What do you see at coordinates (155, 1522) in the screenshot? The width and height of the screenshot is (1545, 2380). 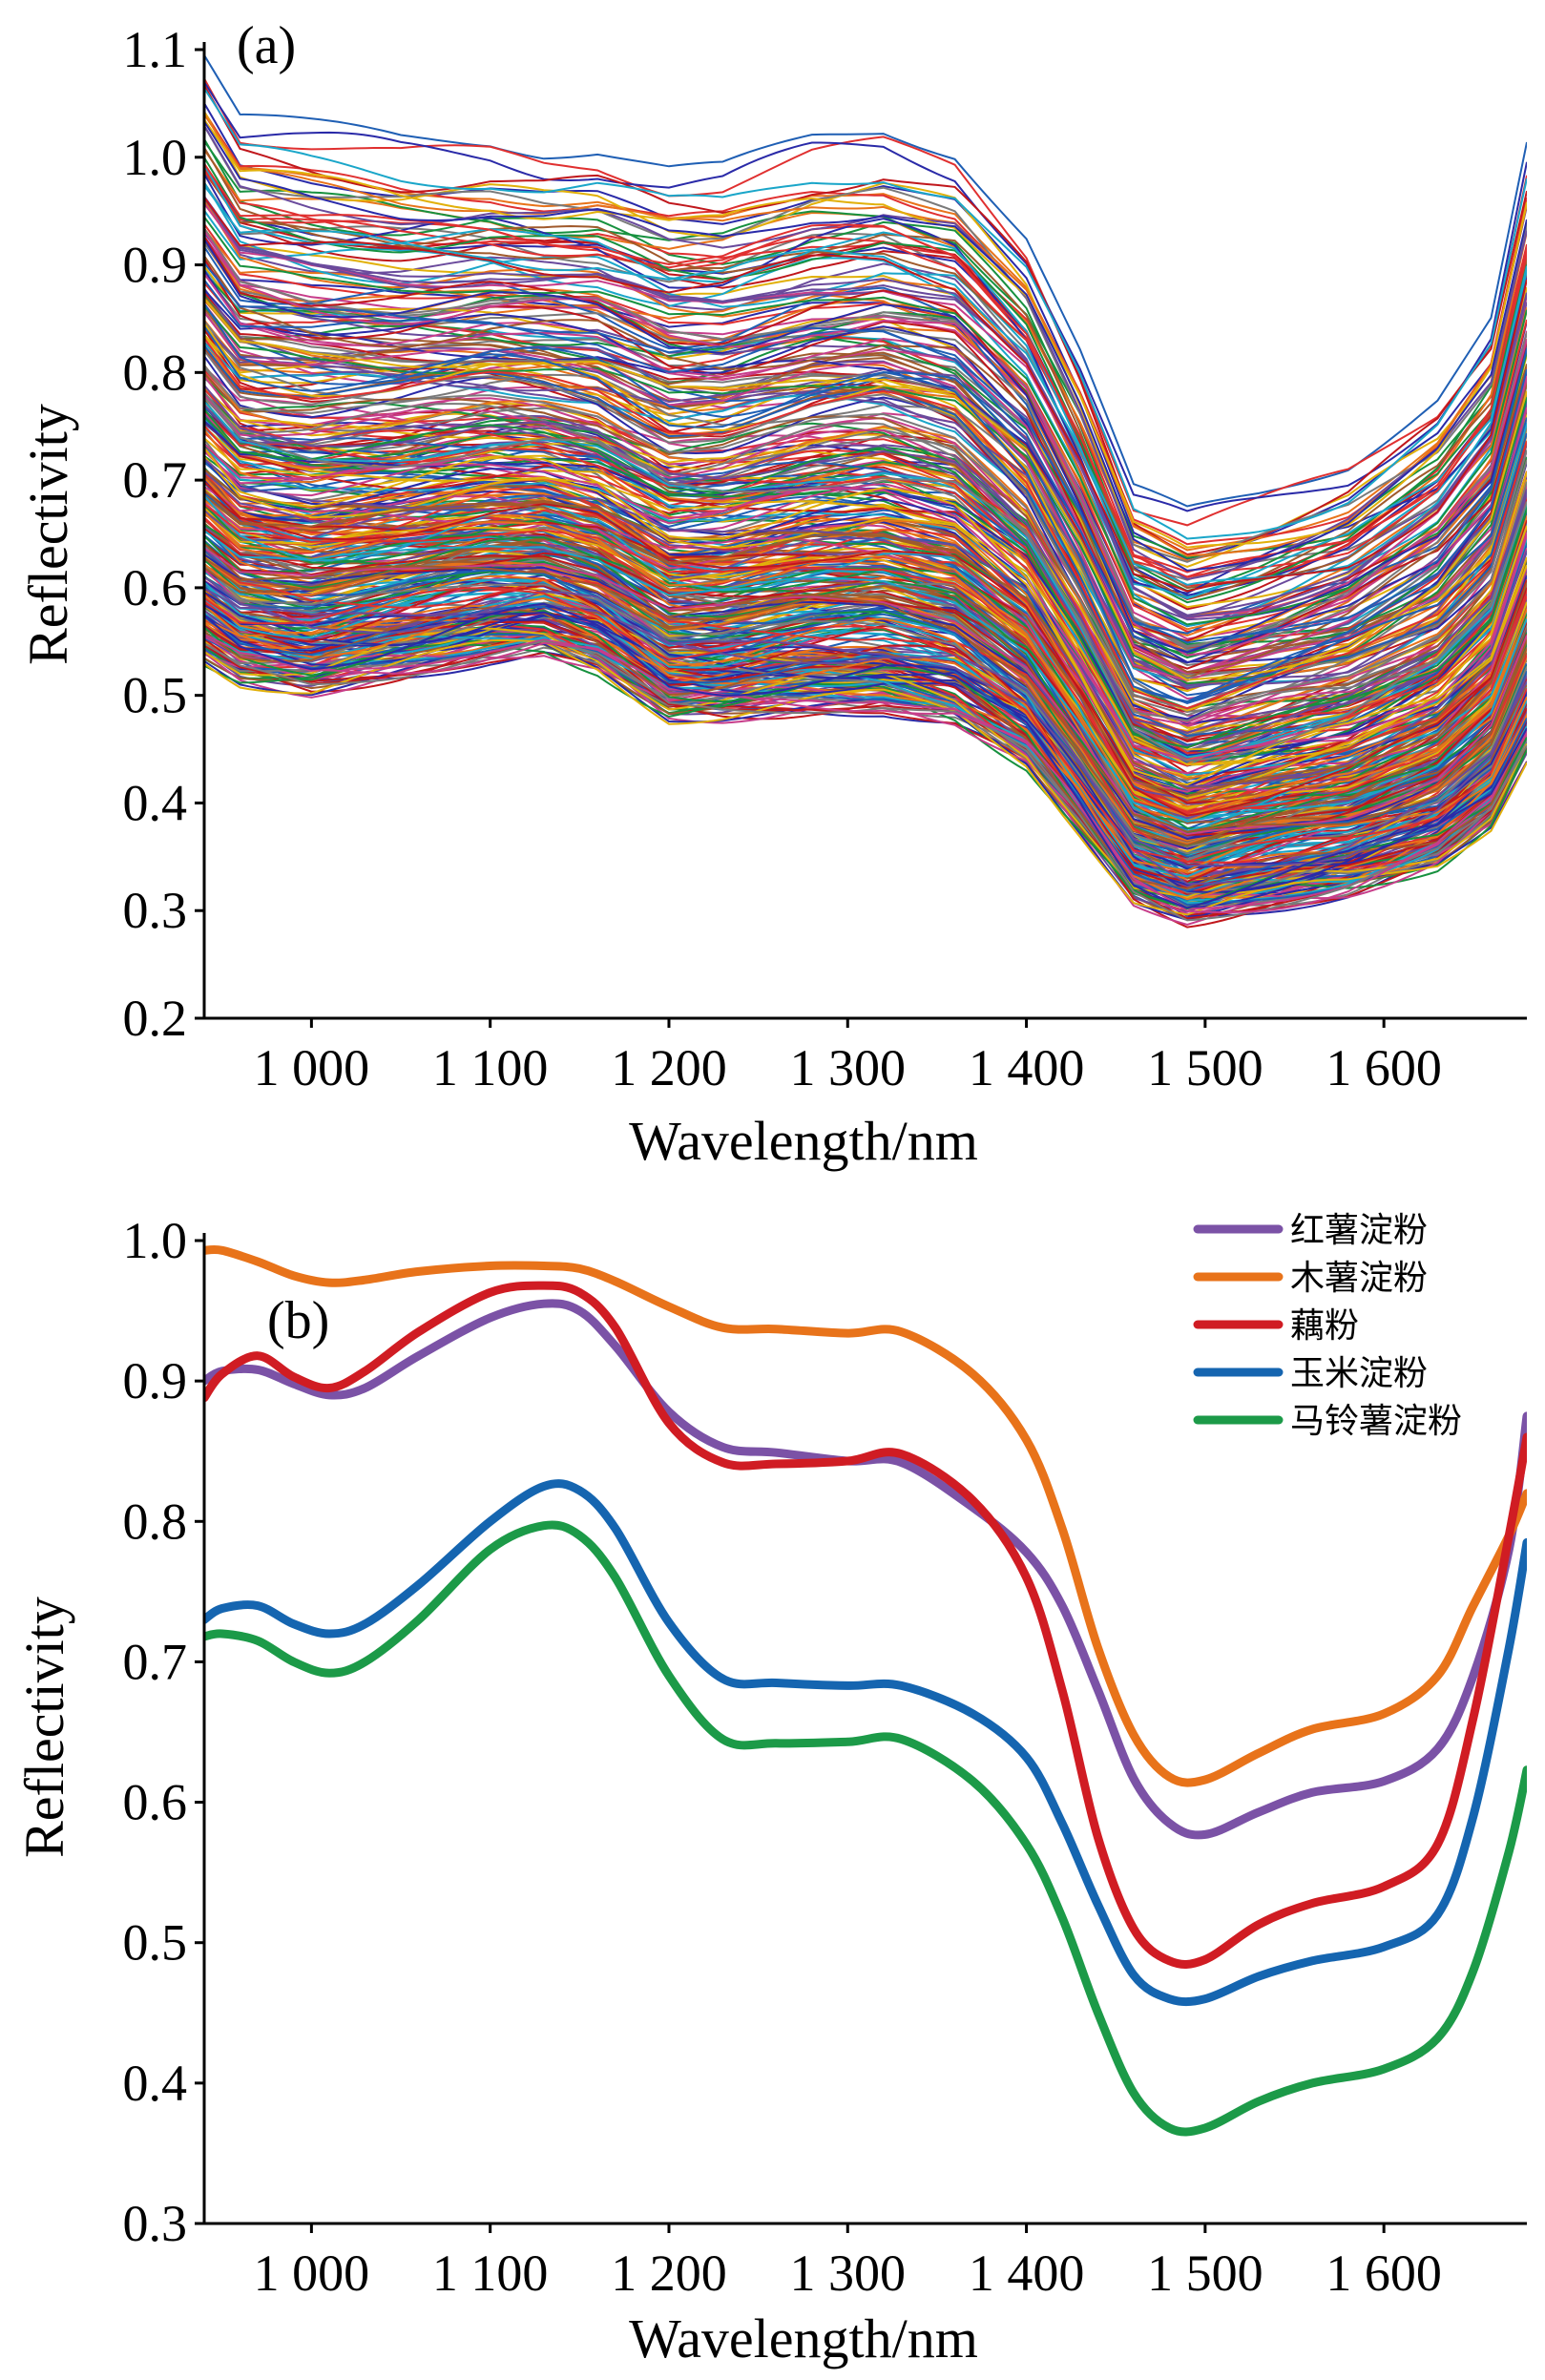 I see `panel-b-y-tick-label: 0.8` at bounding box center [155, 1522].